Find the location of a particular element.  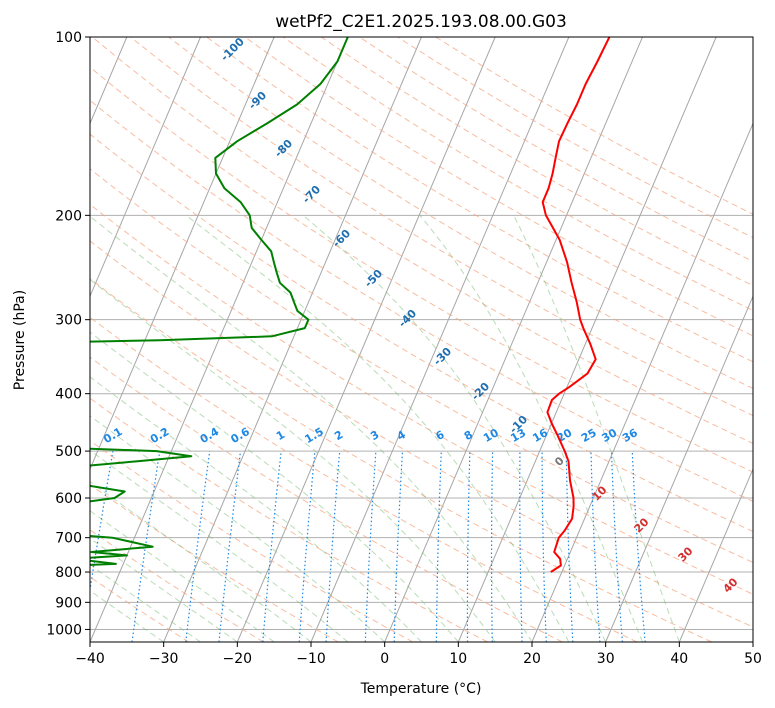

x-tick-label: −20 is located at coordinates (238, 659).